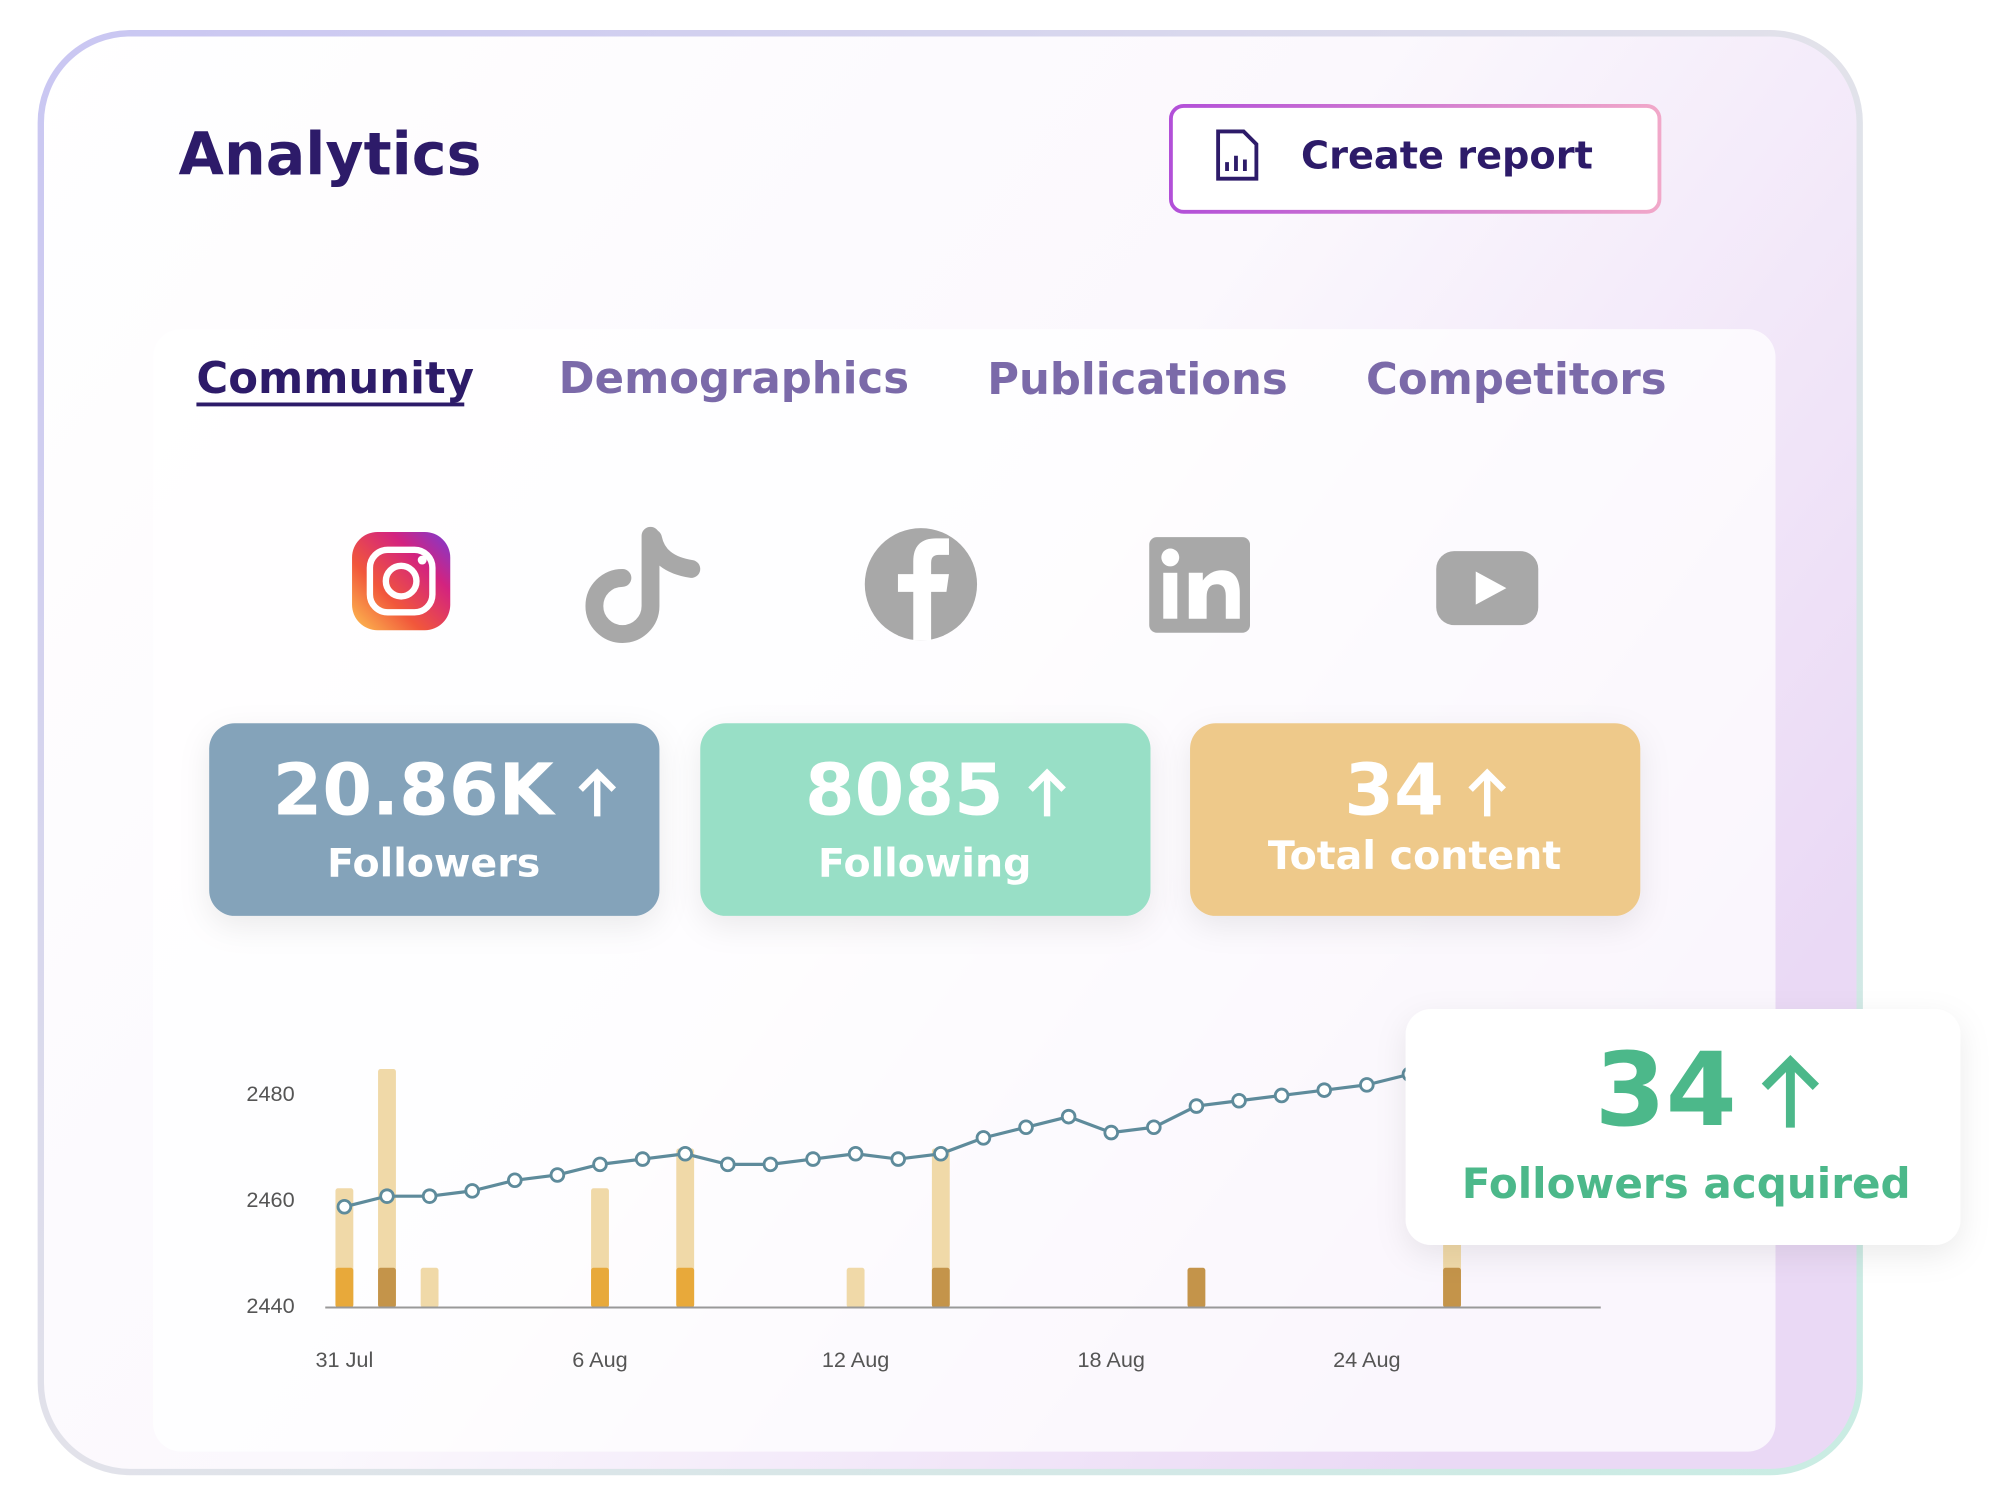  What do you see at coordinates (1137, 380) in the screenshot?
I see `tab: Publications` at bounding box center [1137, 380].